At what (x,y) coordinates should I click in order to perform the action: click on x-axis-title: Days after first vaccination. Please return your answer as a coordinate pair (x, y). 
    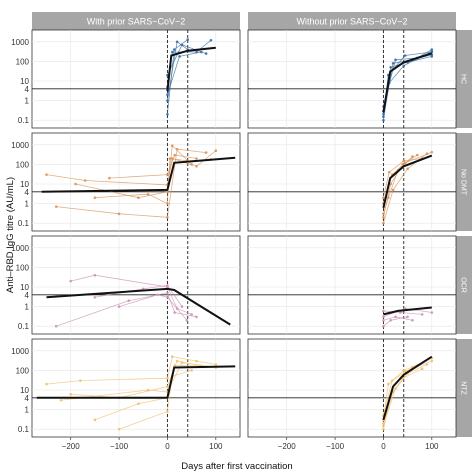
    Looking at the image, I should click on (236, 466).